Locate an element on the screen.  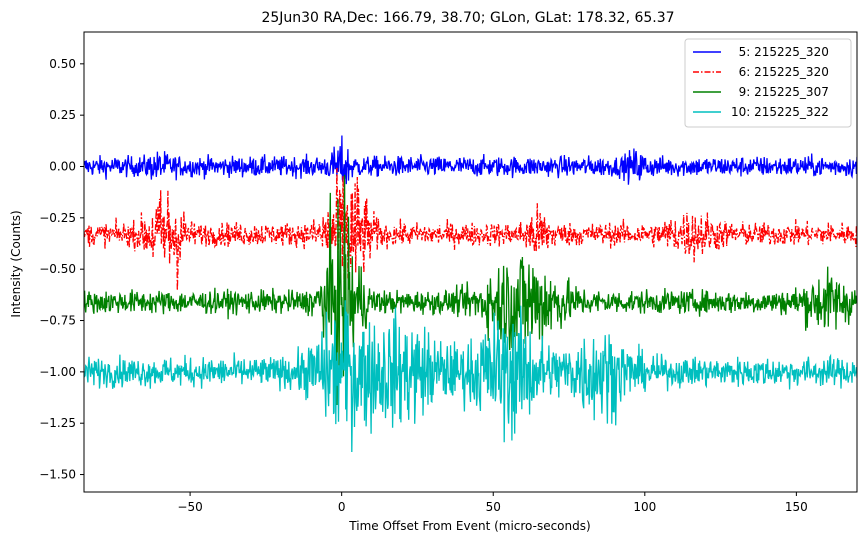
legend-label: 9: 215225_307 is located at coordinates (780, 92).